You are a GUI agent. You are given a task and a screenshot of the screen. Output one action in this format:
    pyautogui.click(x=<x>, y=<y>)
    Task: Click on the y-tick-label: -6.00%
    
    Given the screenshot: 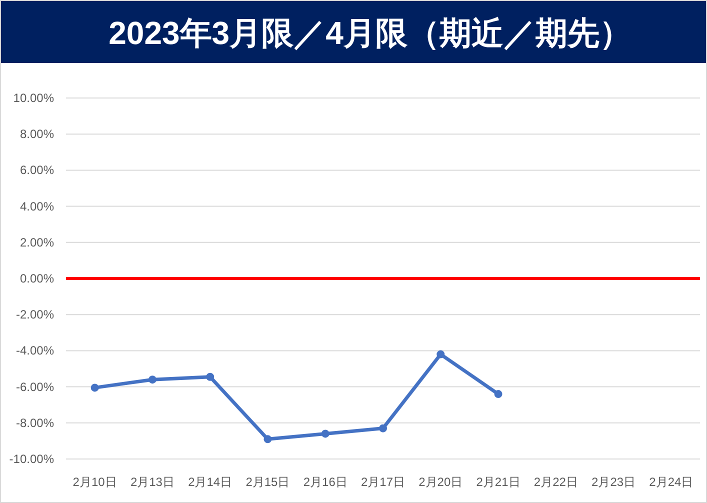 What is the action you would take?
    pyautogui.click(x=35, y=387)
    